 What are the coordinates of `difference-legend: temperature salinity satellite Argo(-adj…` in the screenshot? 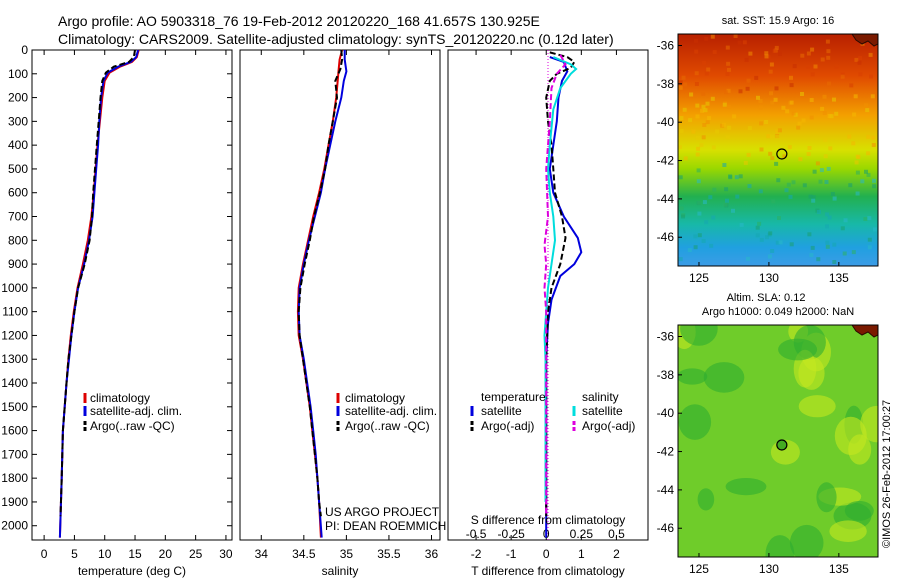 It's located at (552, 411).